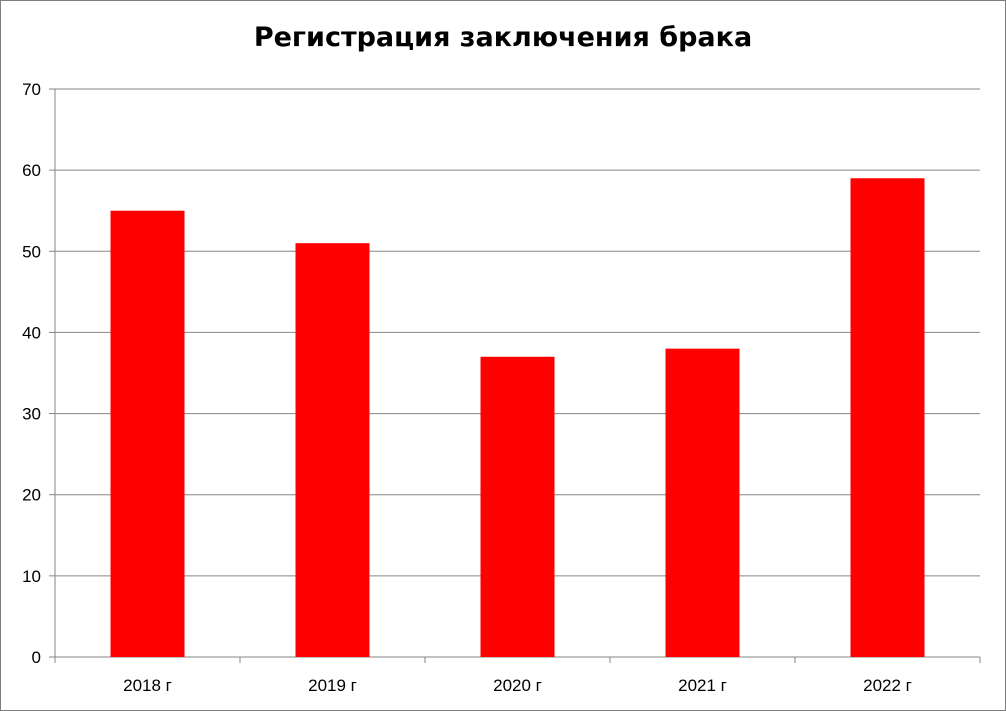 This screenshot has height=711, width=1006. I want to click on y-tick-label: 30, so click(31, 414).